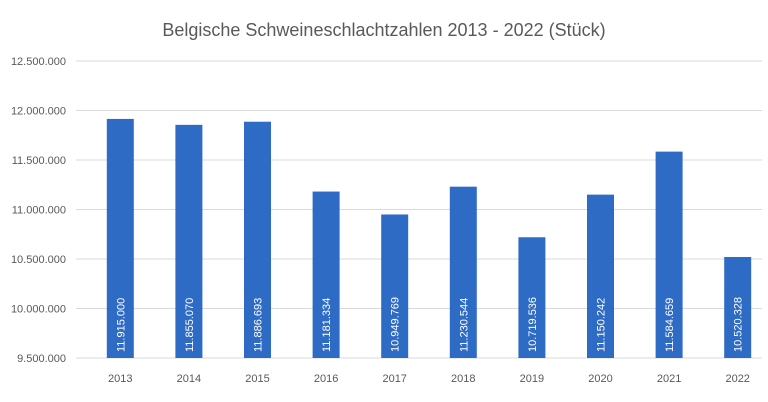 This screenshot has height=402, width=768. What do you see at coordinates (257, 379) in the screenshot?
I see `x-tick-label: 2015` at bounding box center [257, 379].